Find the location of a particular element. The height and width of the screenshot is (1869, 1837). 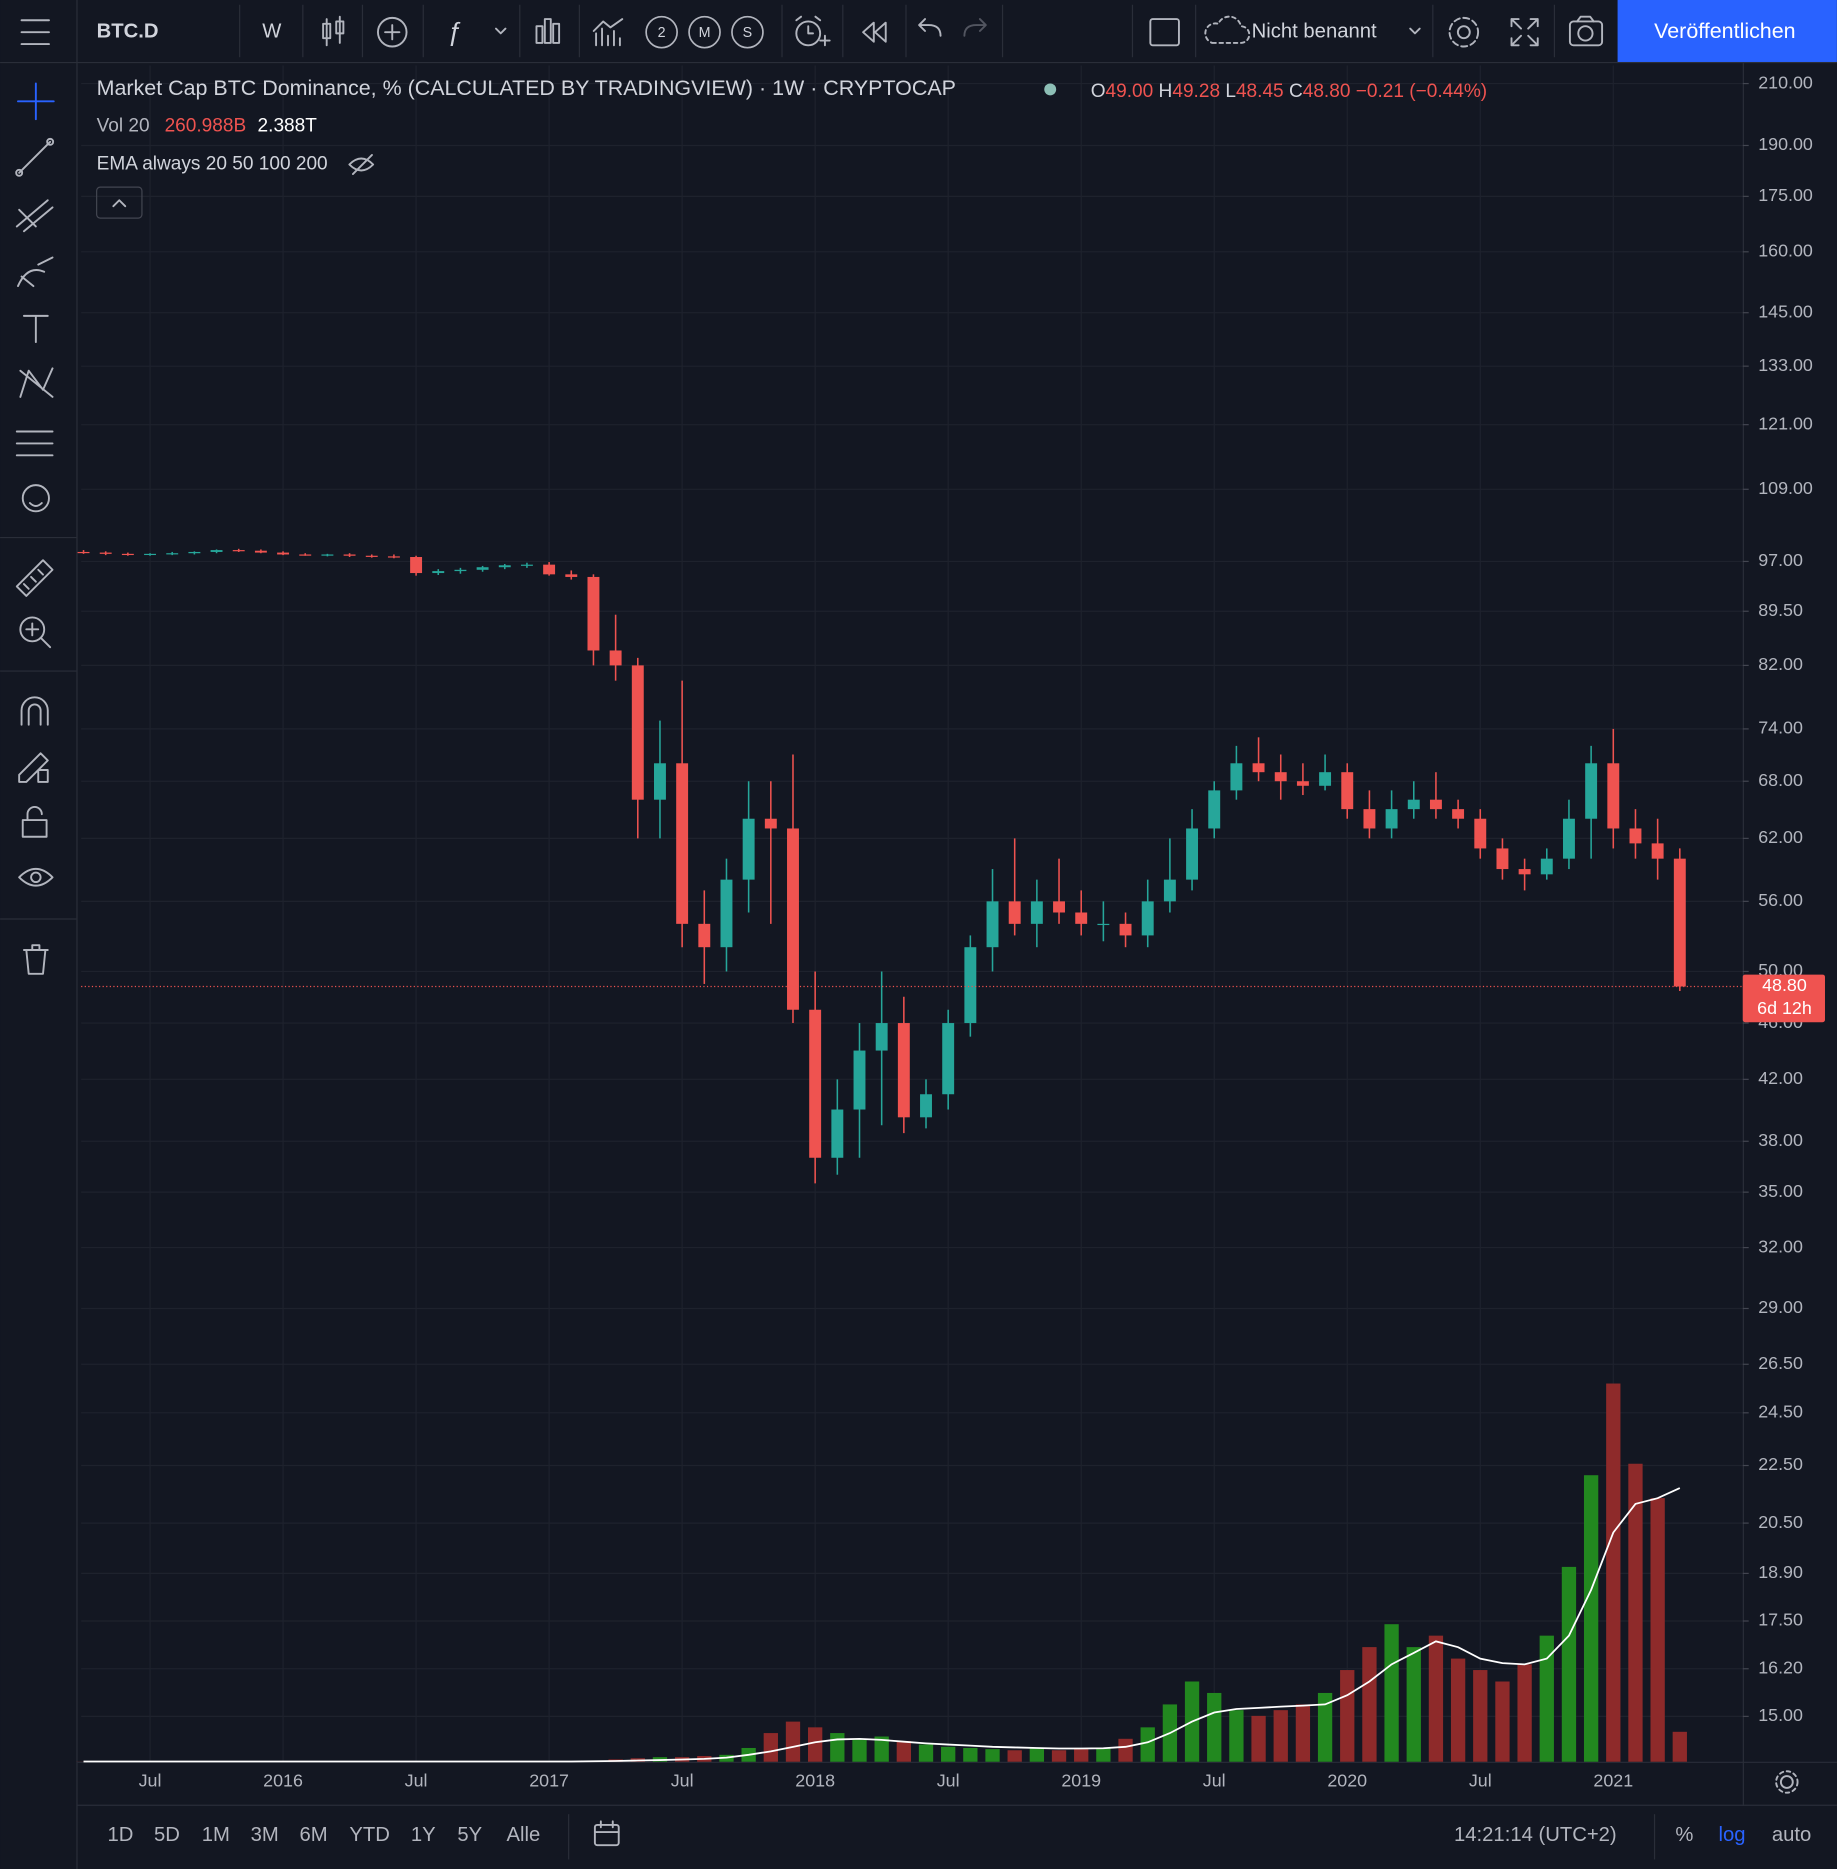

symbol: BTC.D is located at coordinates (128, 32).